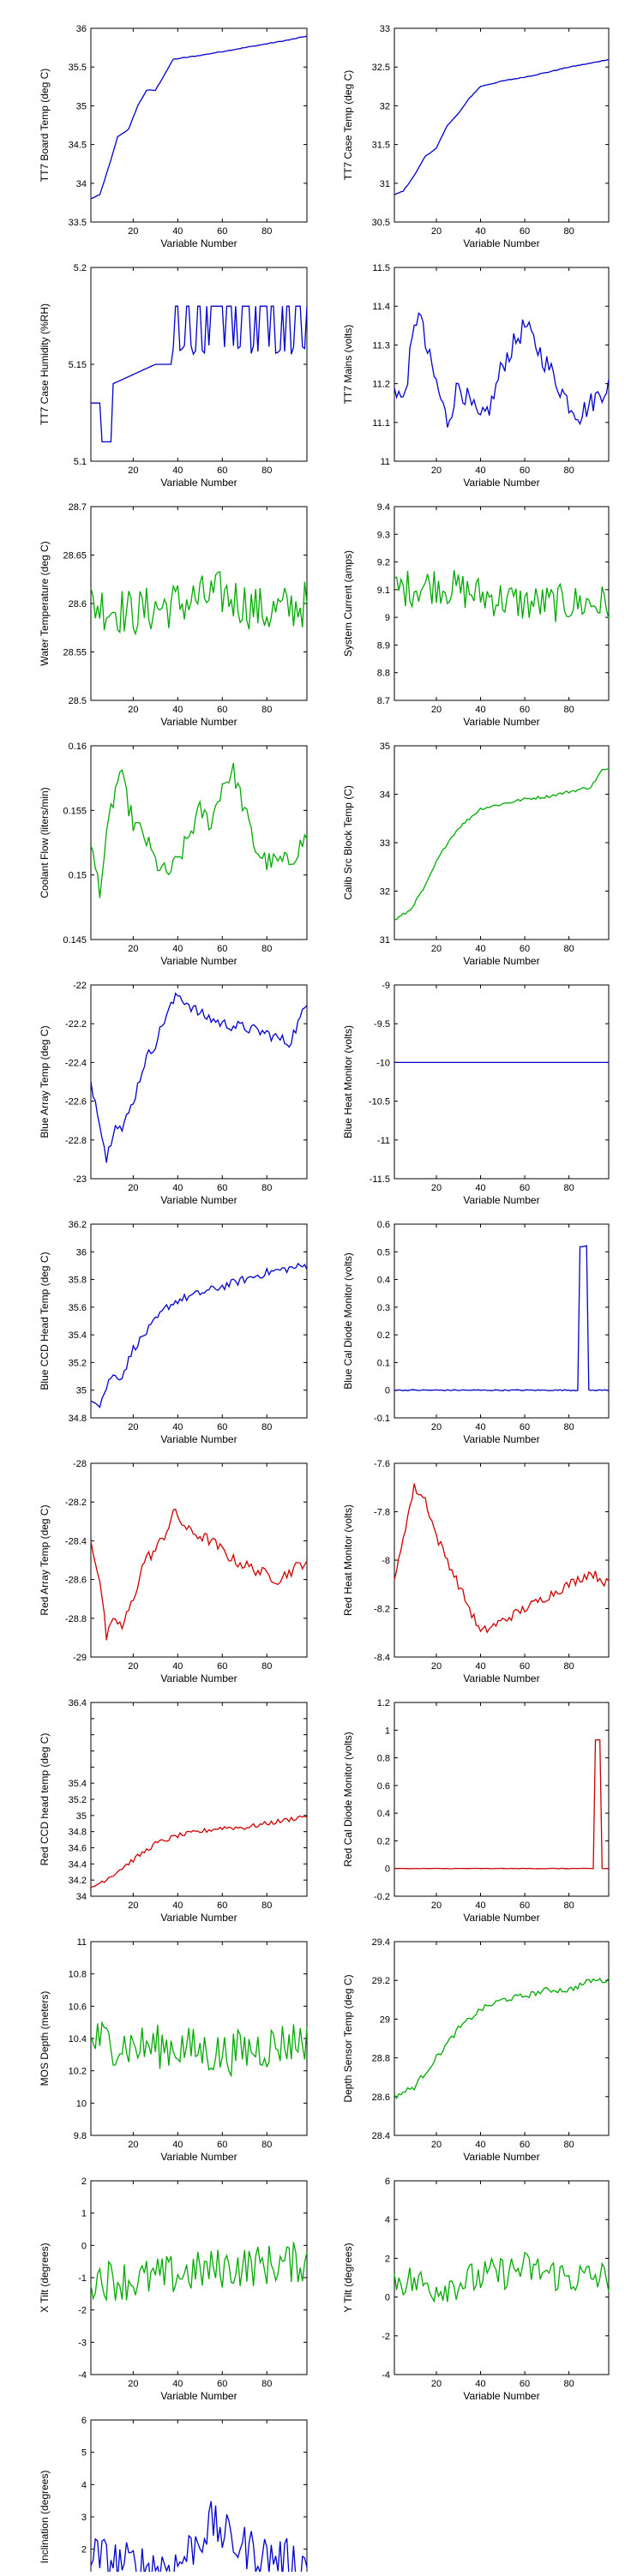 The image size is (643, 2576). What do you see at coordinates (387, 1869) in the screenshot?
I see `y-tick-label: 0` at bounding box center [387, 1869].